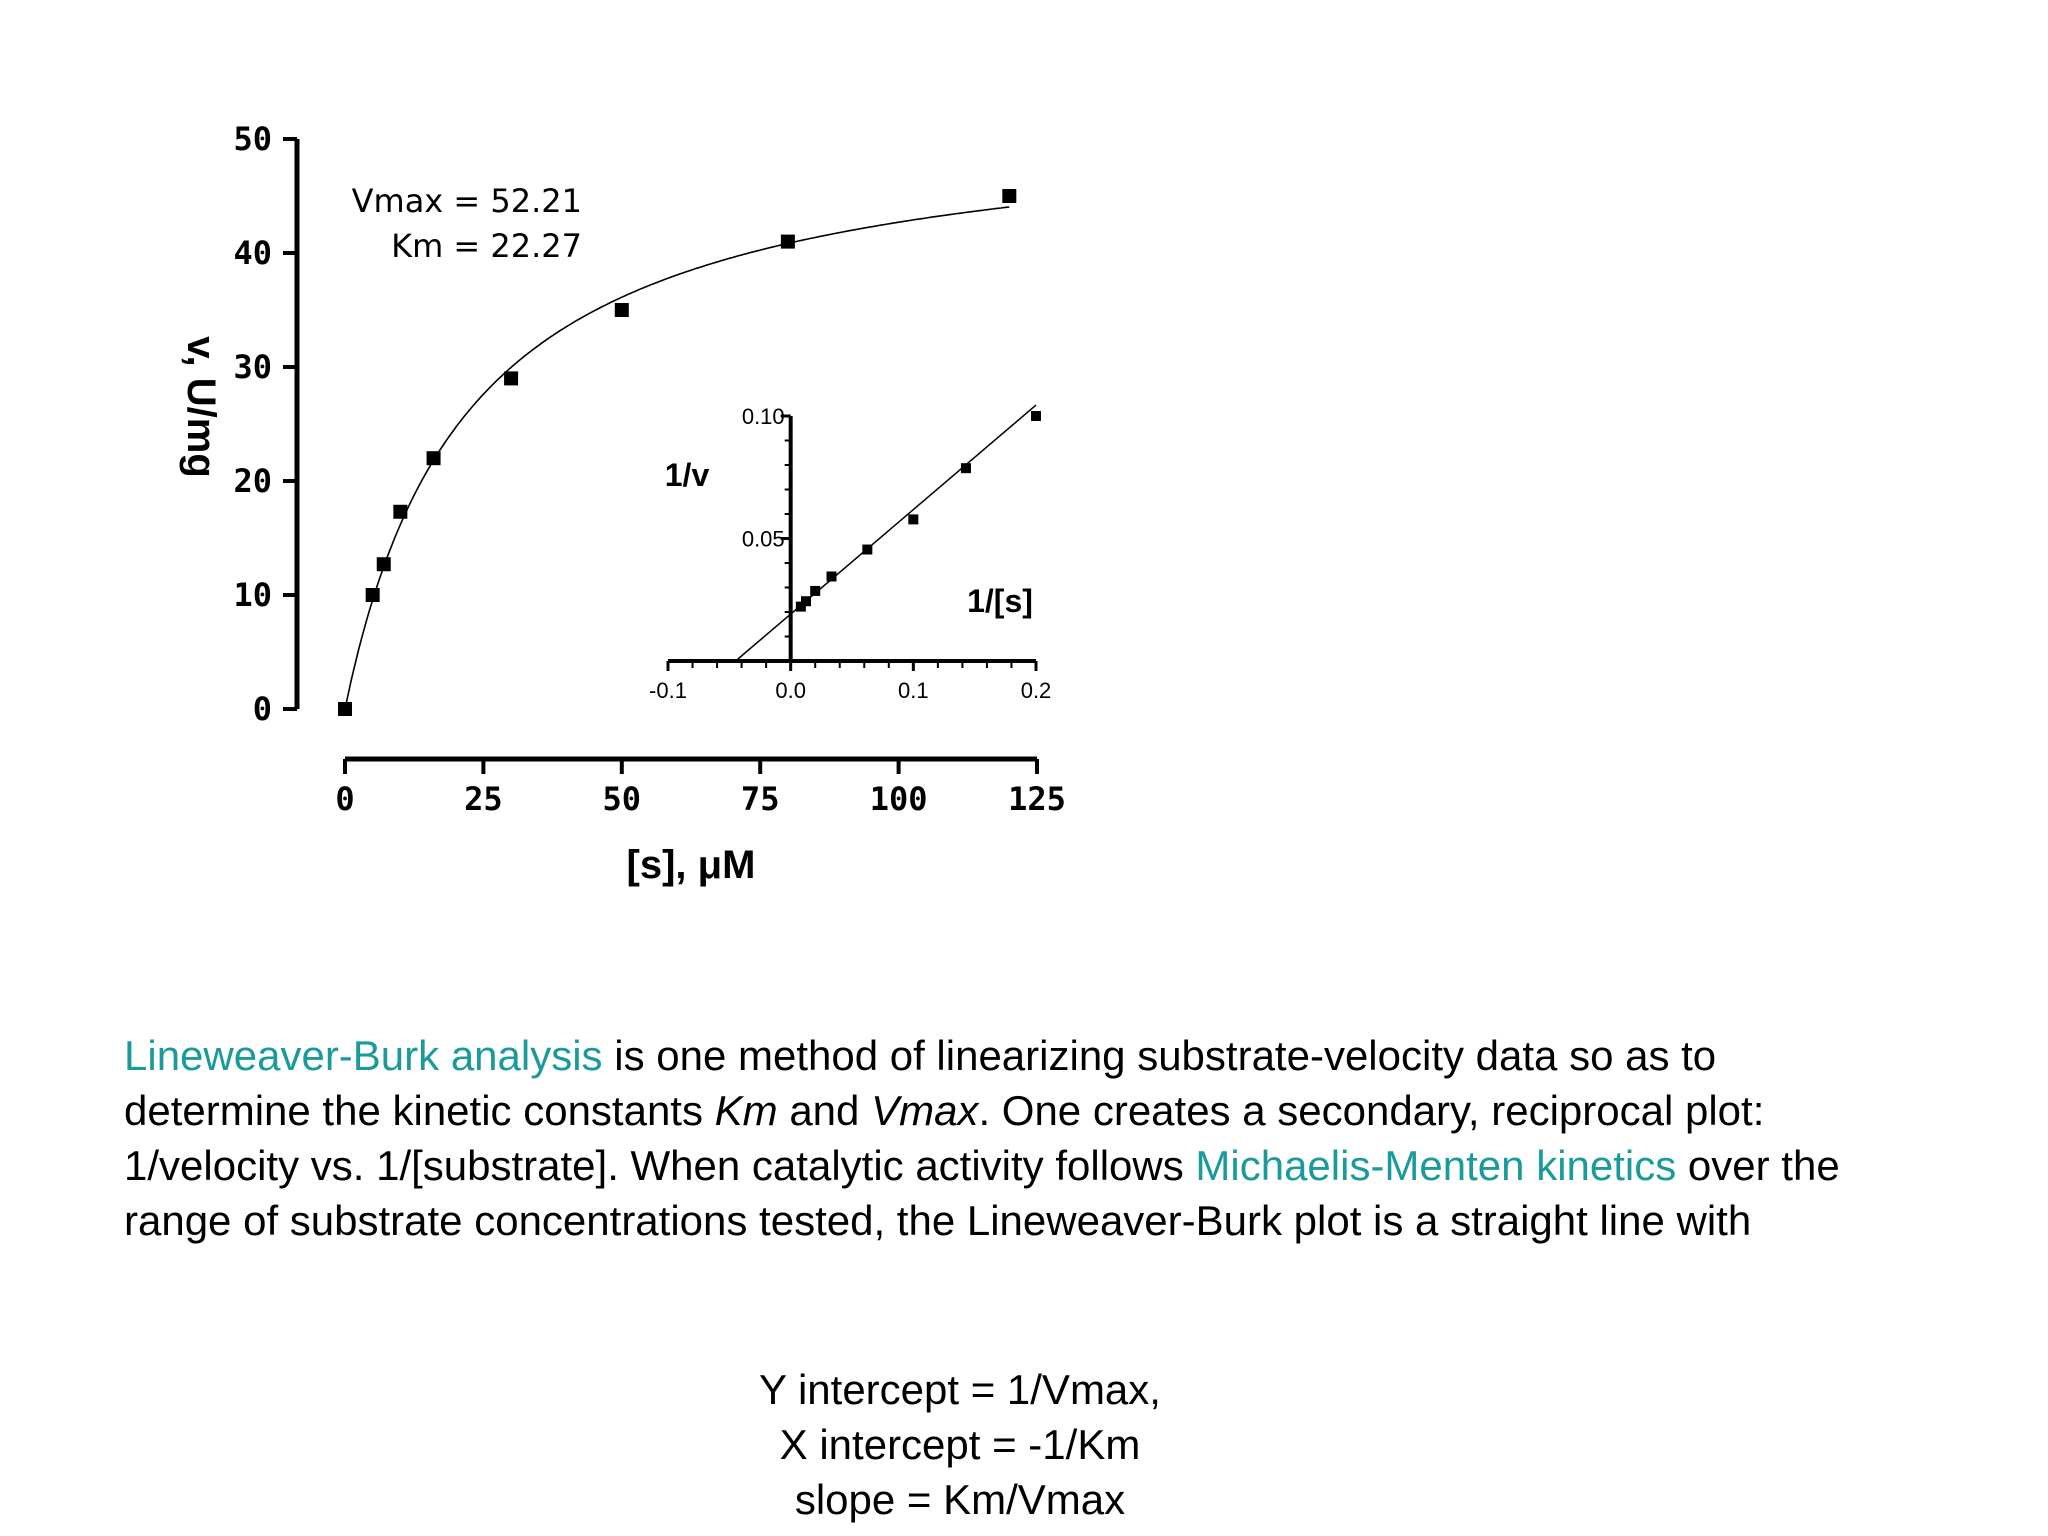 This screenshot has width=2048, height=1536. I want to click on km-term: Km, so click(746, 1110).